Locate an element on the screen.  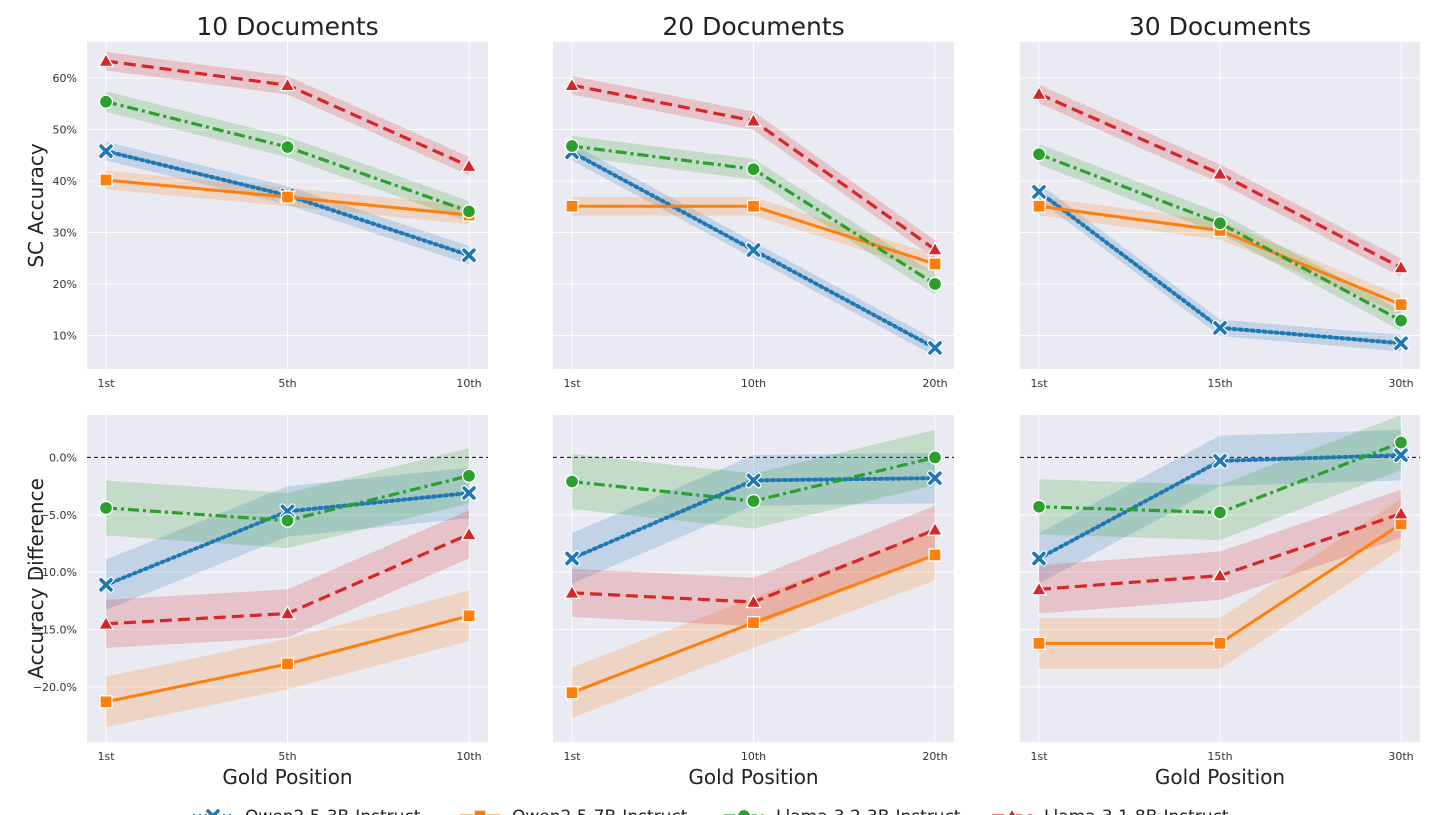
panel-5: 1st 10th 20th Gold Position is located at coordinates (753, 602).